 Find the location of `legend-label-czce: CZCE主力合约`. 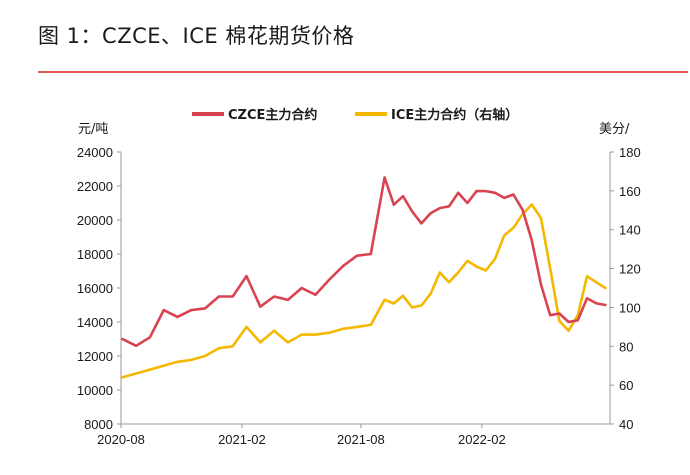

legend-label-czce: CZCE主力合约 is located at coordinates (272, 115).